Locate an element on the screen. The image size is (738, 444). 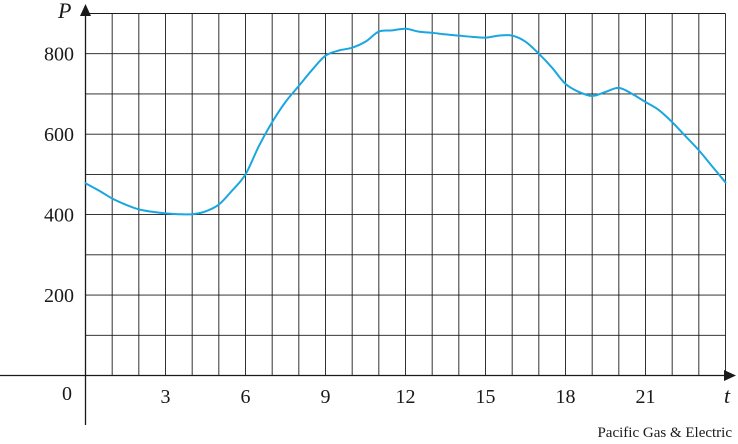
x-tick-label: 15 is located at coordinates (486, 397).